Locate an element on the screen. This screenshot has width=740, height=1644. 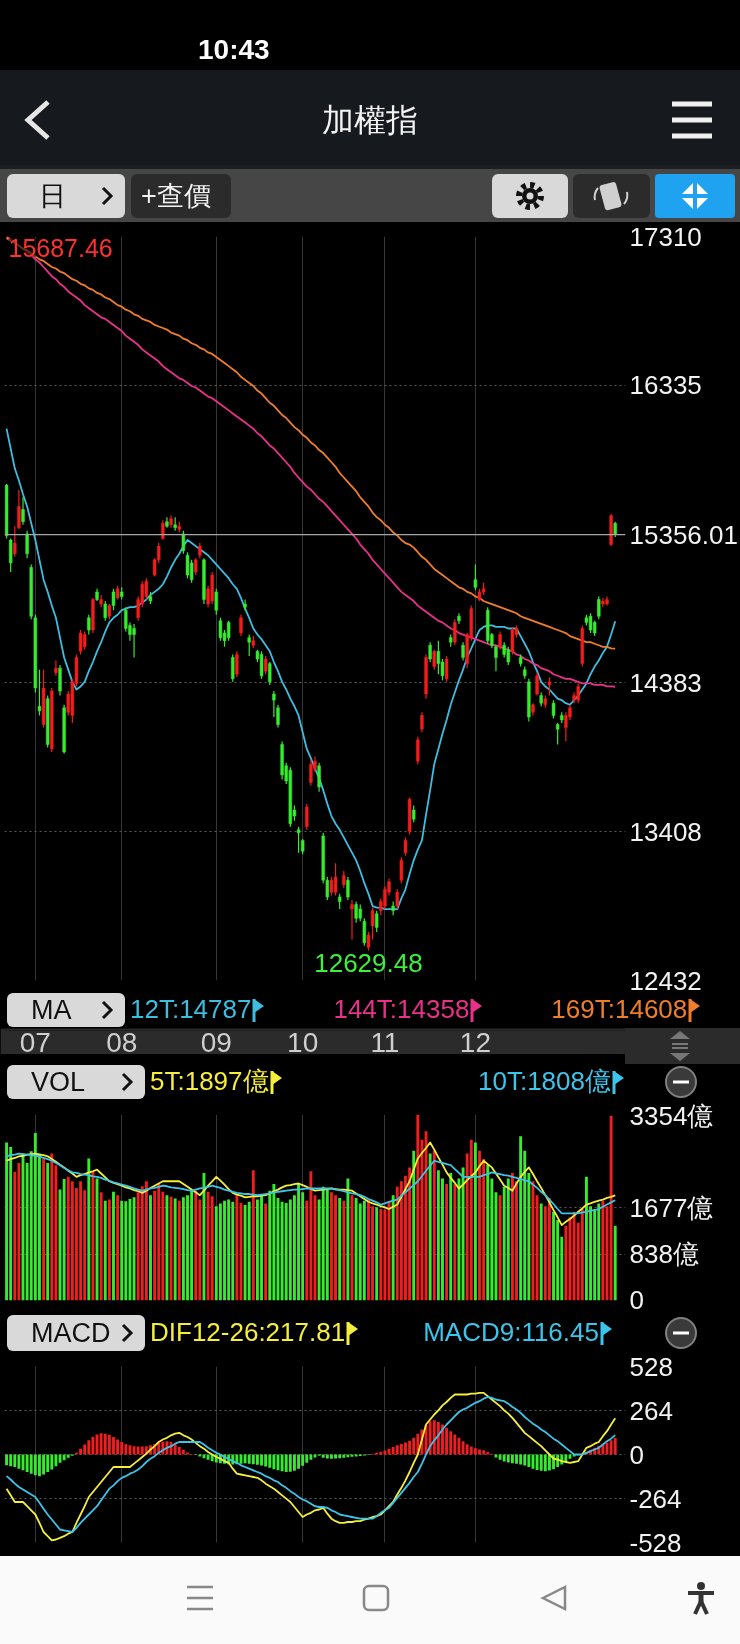
y-tick-label: 17310 is located at coordinates (665, 236).